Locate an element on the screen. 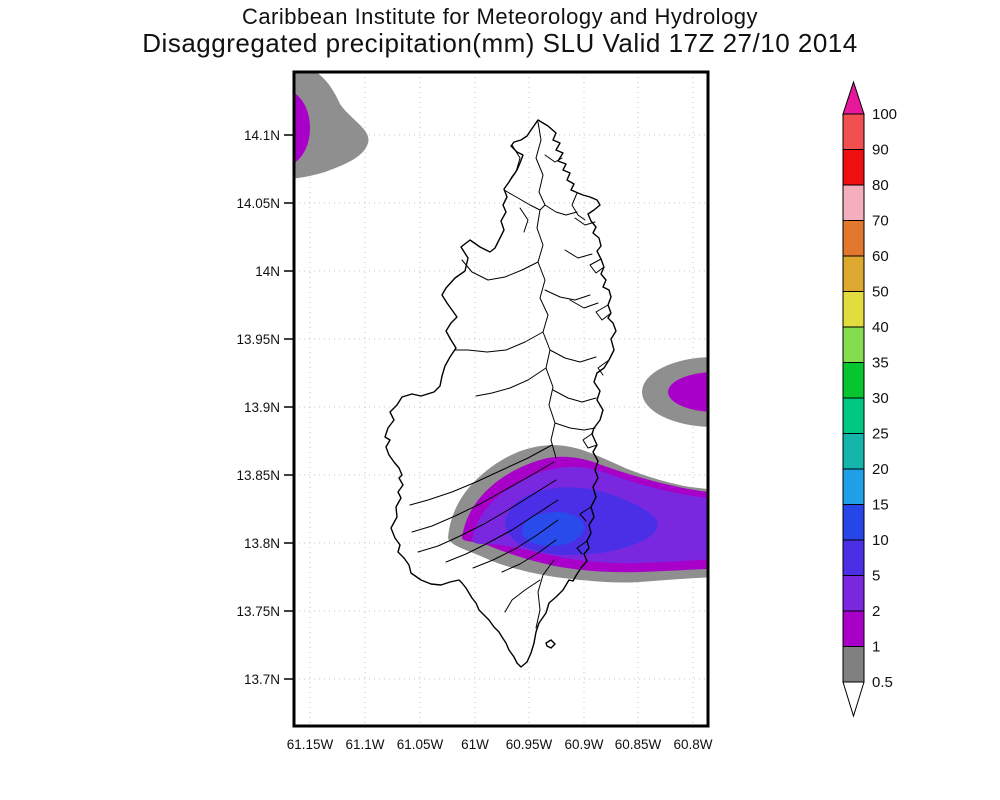 This screenshot has height=800, width=1000. xtick-label-60.9W: 60.9W is located at coordinates (583, 744).